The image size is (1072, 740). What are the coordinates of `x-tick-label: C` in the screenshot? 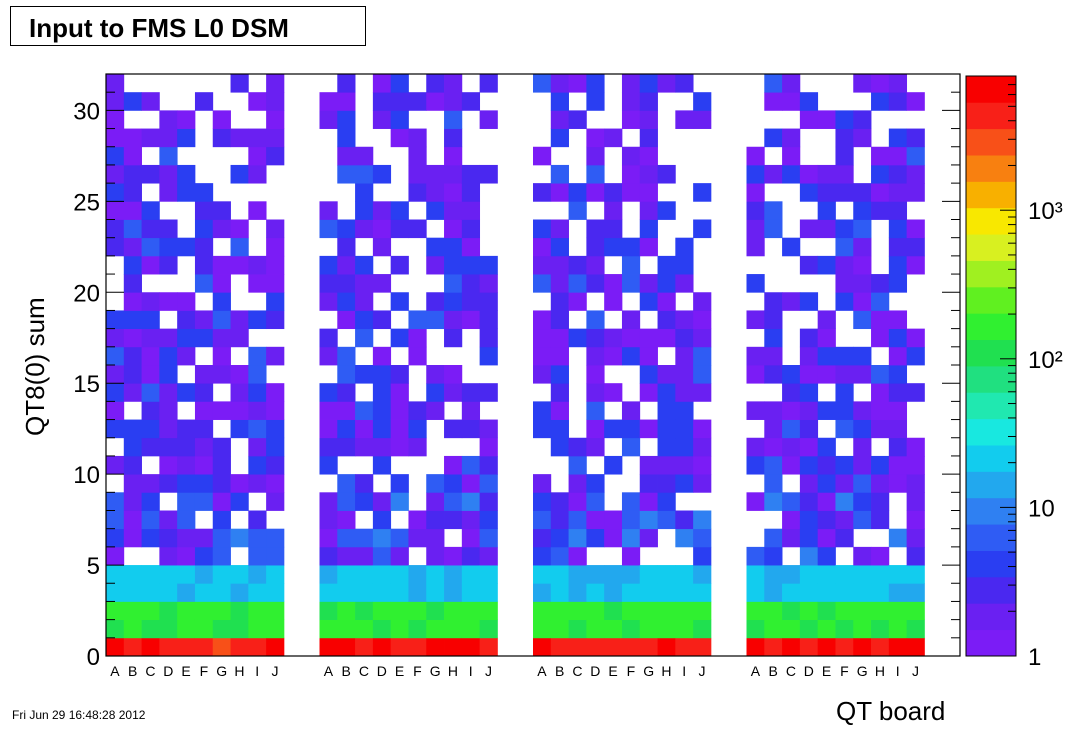 It's located at (577, 671).